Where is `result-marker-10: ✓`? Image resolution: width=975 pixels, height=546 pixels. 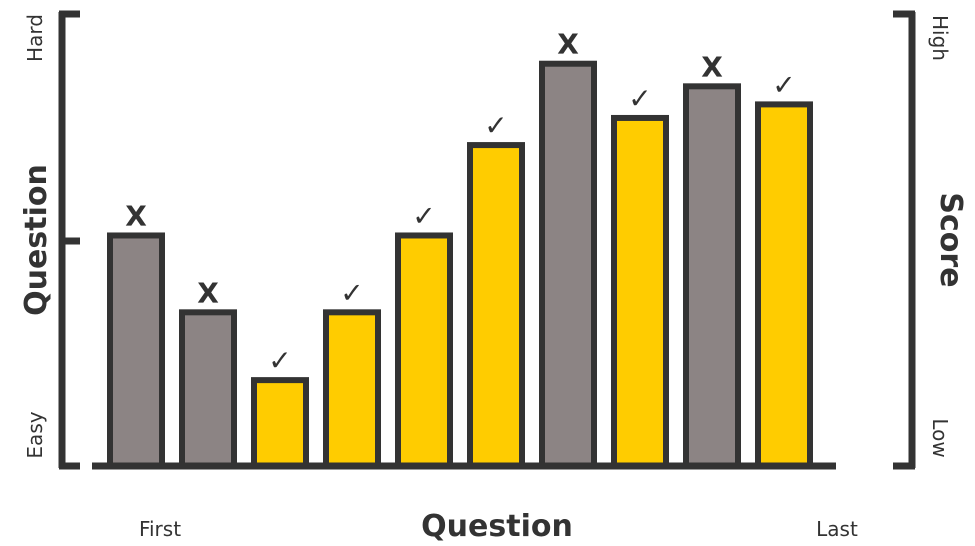
result-marker-10: ✓ is located at coordinates (783, 84).